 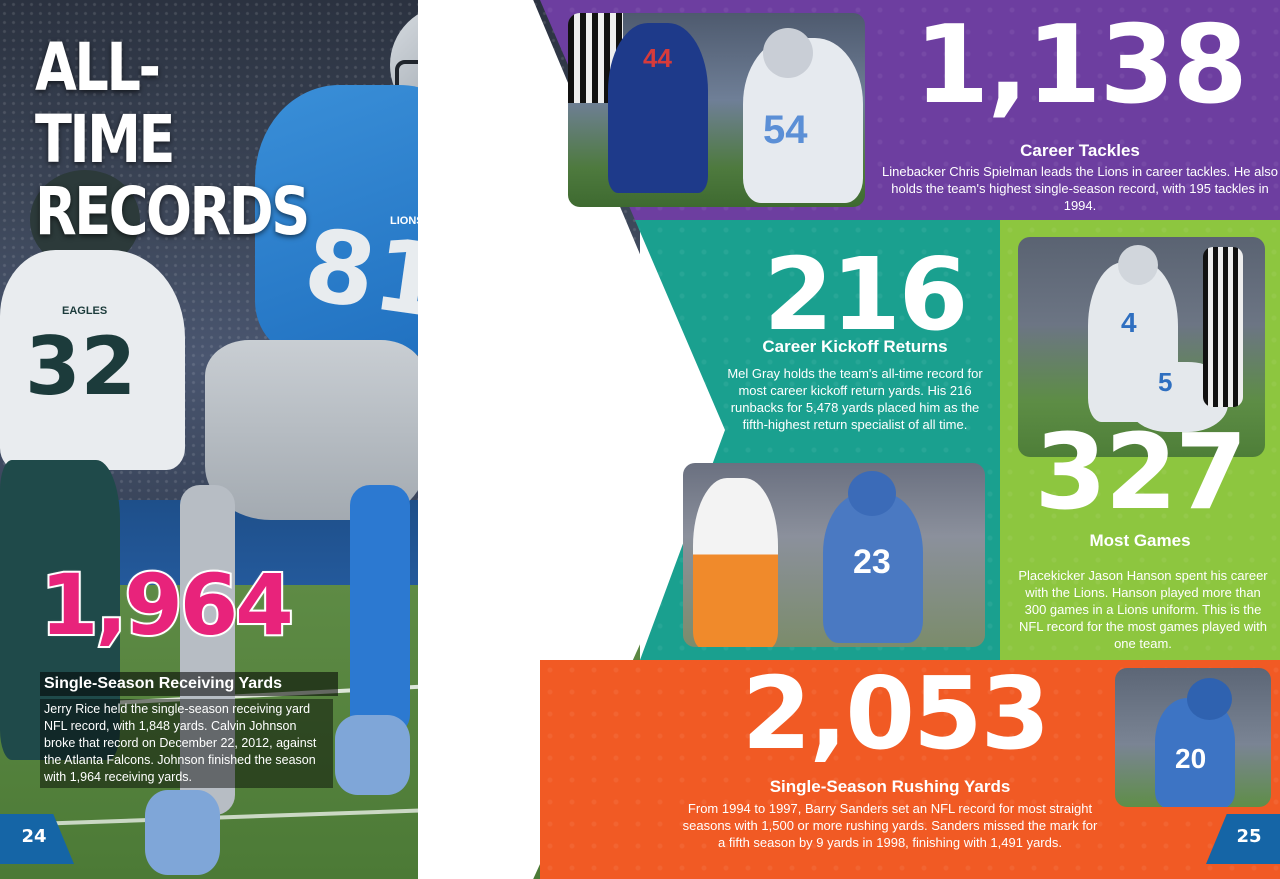 What do you see at coordinates (788, 53) in the screenshot?
I see `player-54-helmet` at bounding box center [788, 53].